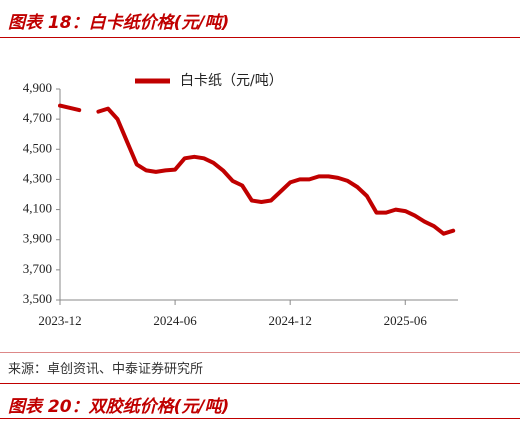 The height and width of the screenshot is (424, 520). What do you see at coordinates (37, 177) in the screenshot?
I see `y-tick-label: 4,300` at bounding box center [37, 177].